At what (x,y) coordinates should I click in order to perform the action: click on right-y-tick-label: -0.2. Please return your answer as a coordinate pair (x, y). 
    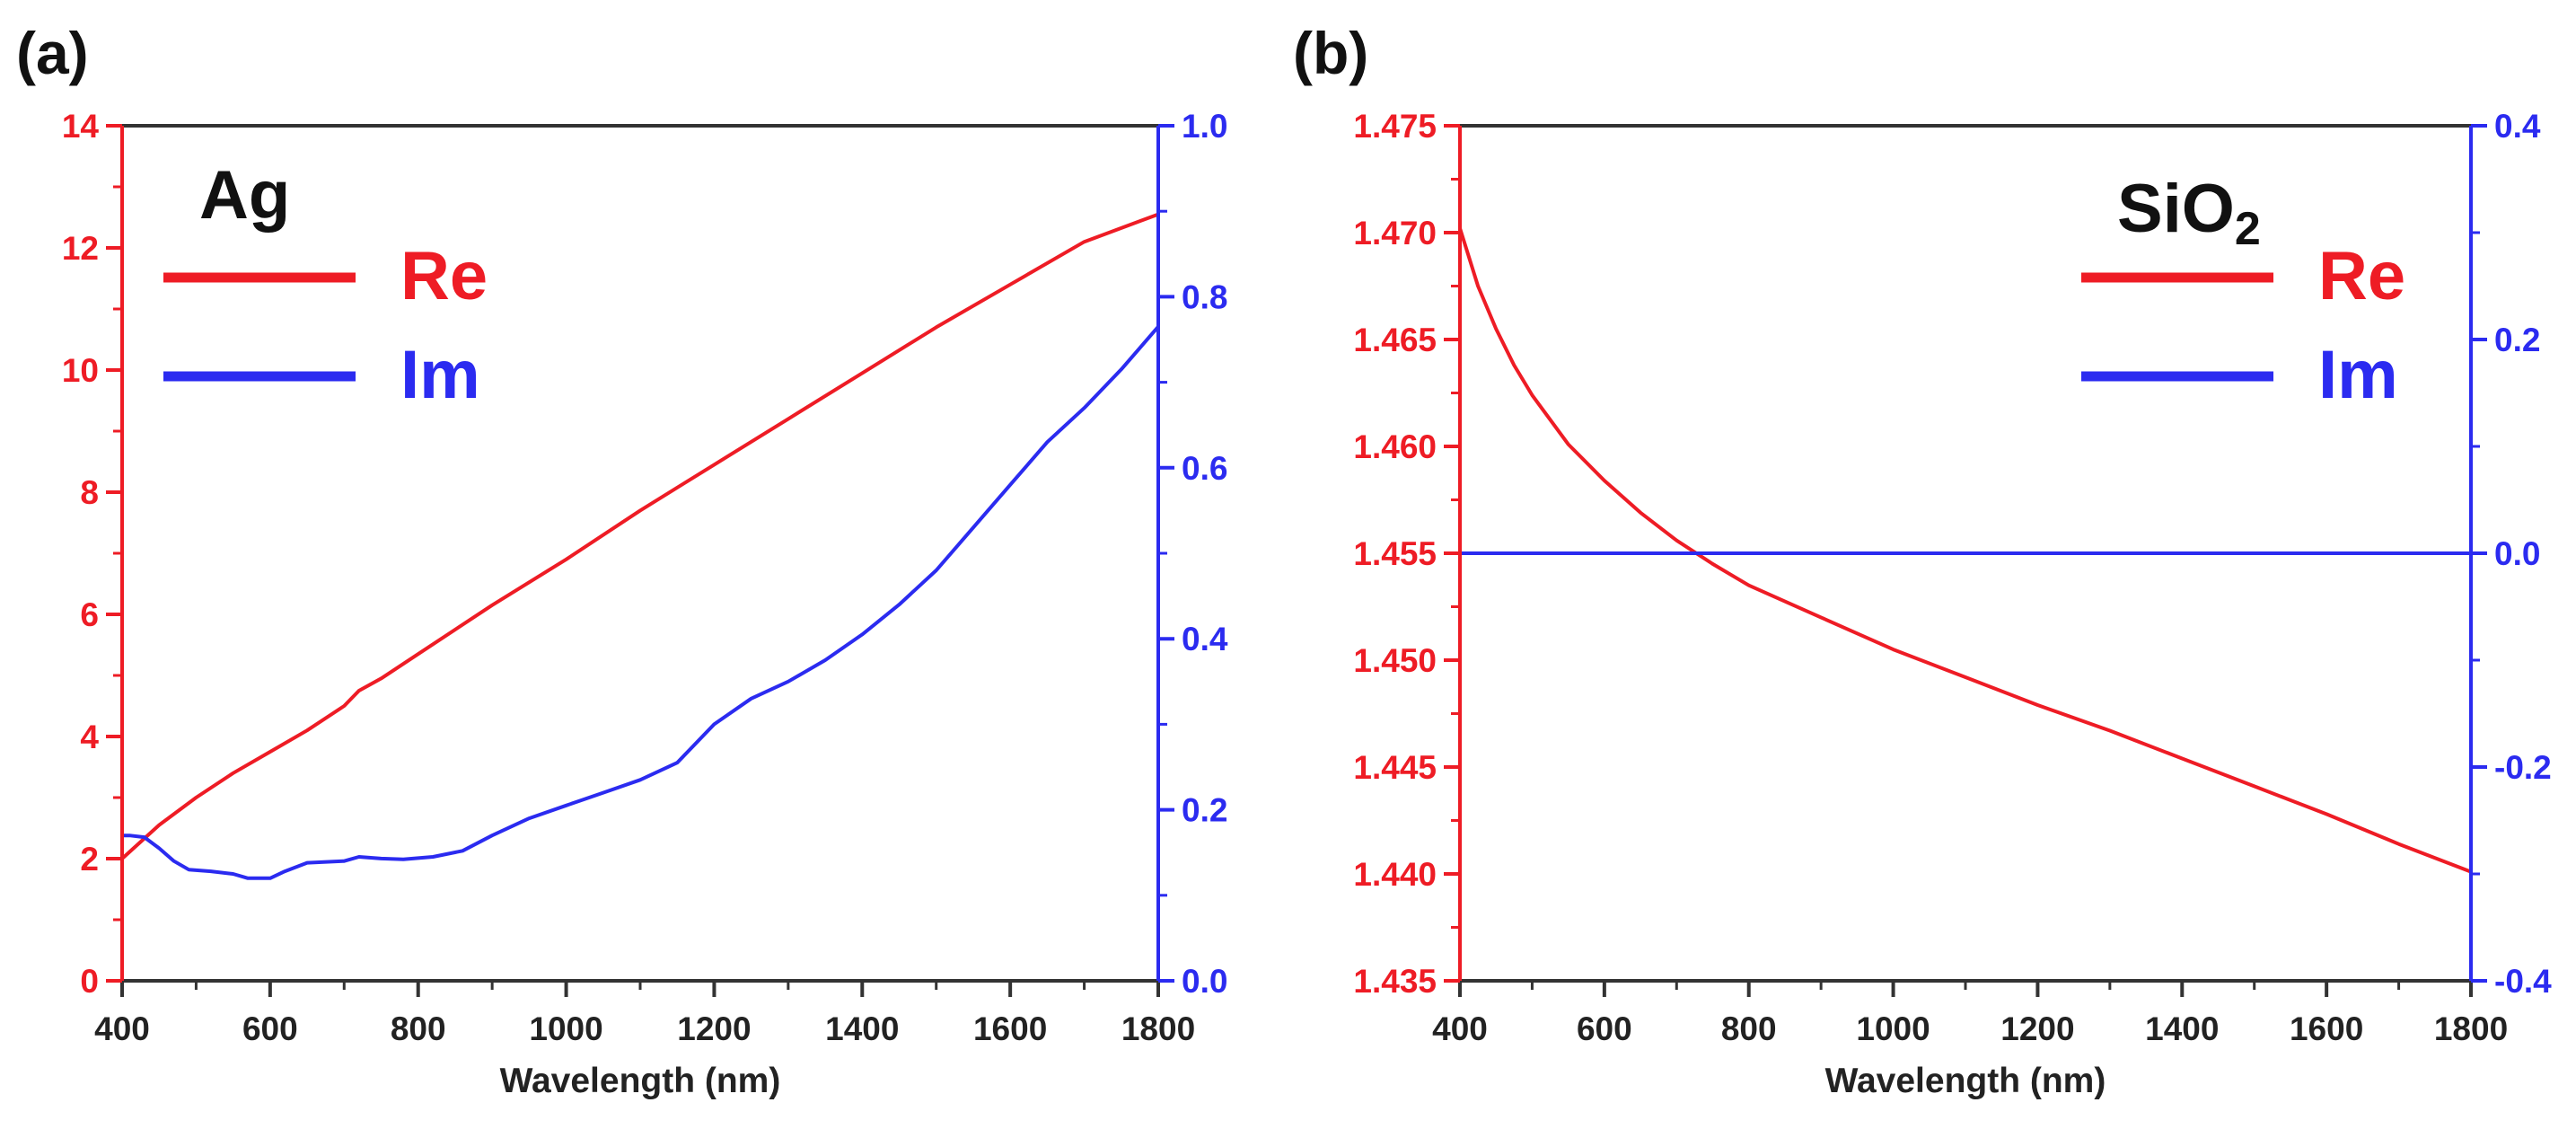
    Looking at the image, I should click on (2523, 768).